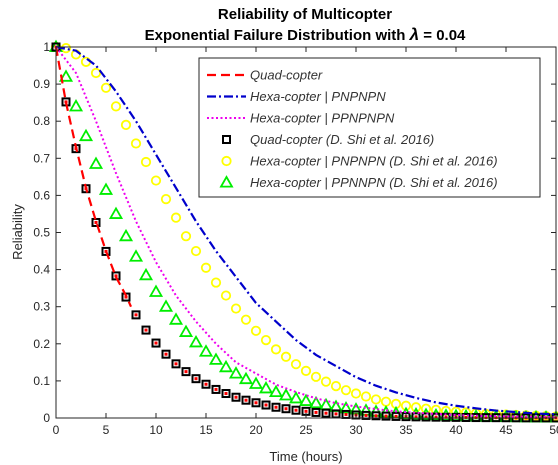 Image resolution: width=558 pixels, height=465 pixels. What do you see at coordinates (46, 418) in the screenshot?
I see `y-tick-label: 0` at bounding box center [46, 418].